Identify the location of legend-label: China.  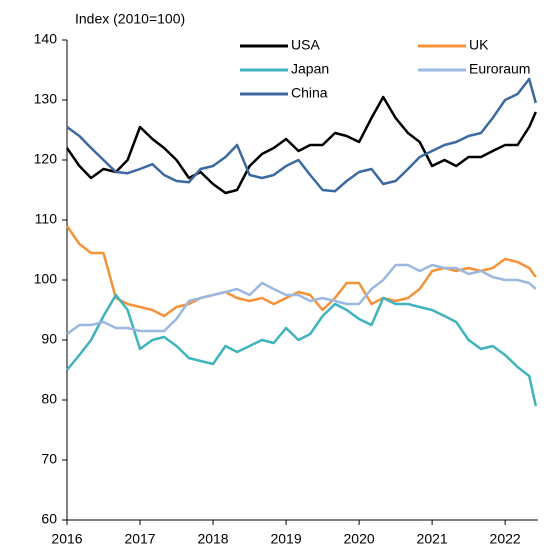
(309, 93).